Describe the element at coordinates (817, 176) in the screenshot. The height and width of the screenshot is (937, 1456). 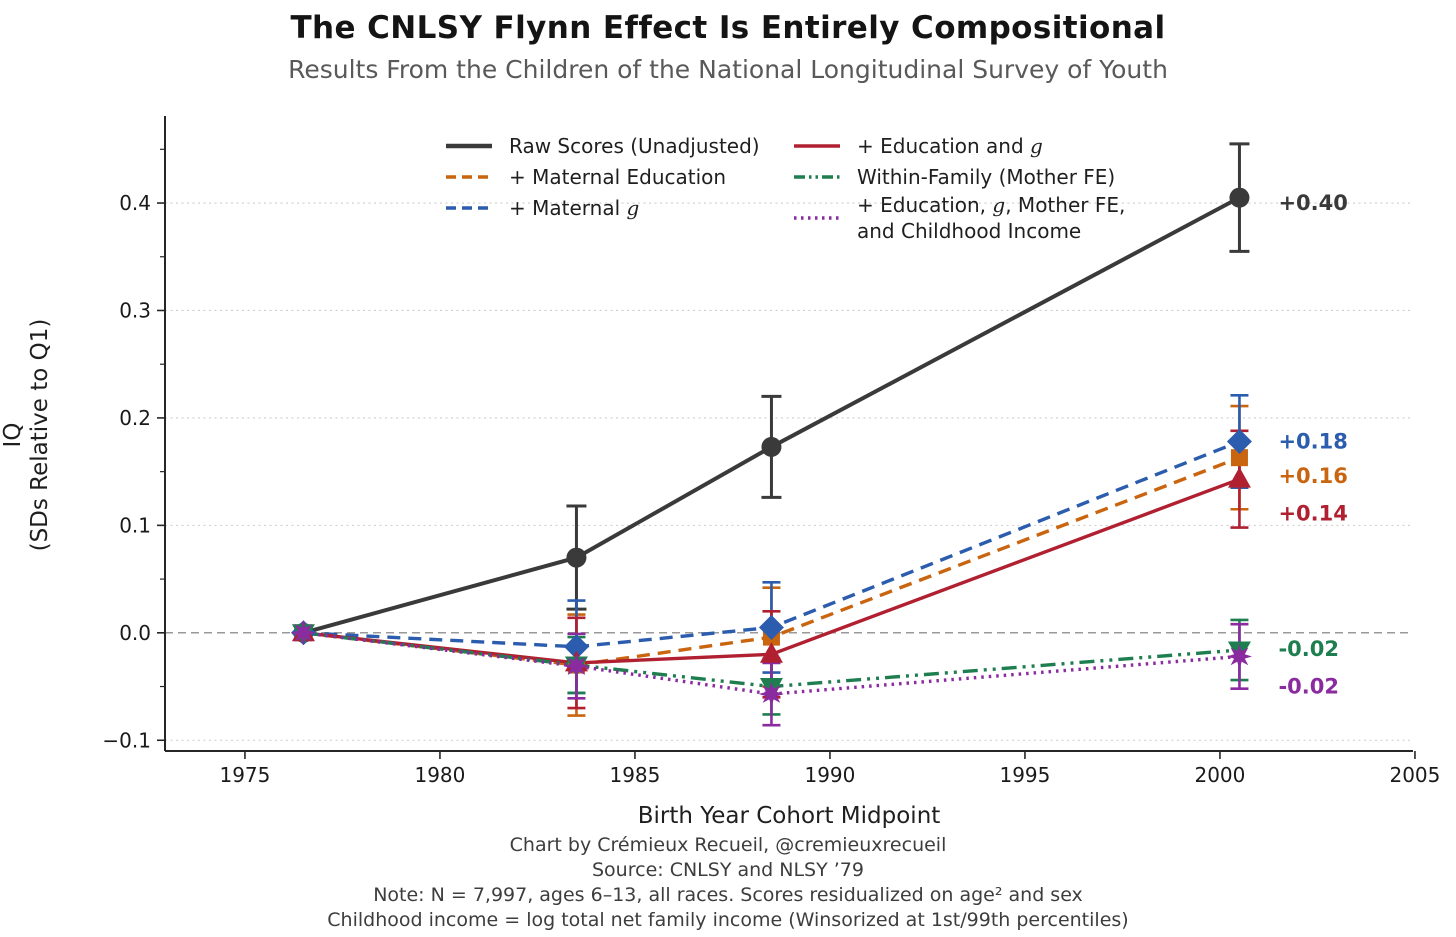
I see `legend-swatch-dashdot` at that location.